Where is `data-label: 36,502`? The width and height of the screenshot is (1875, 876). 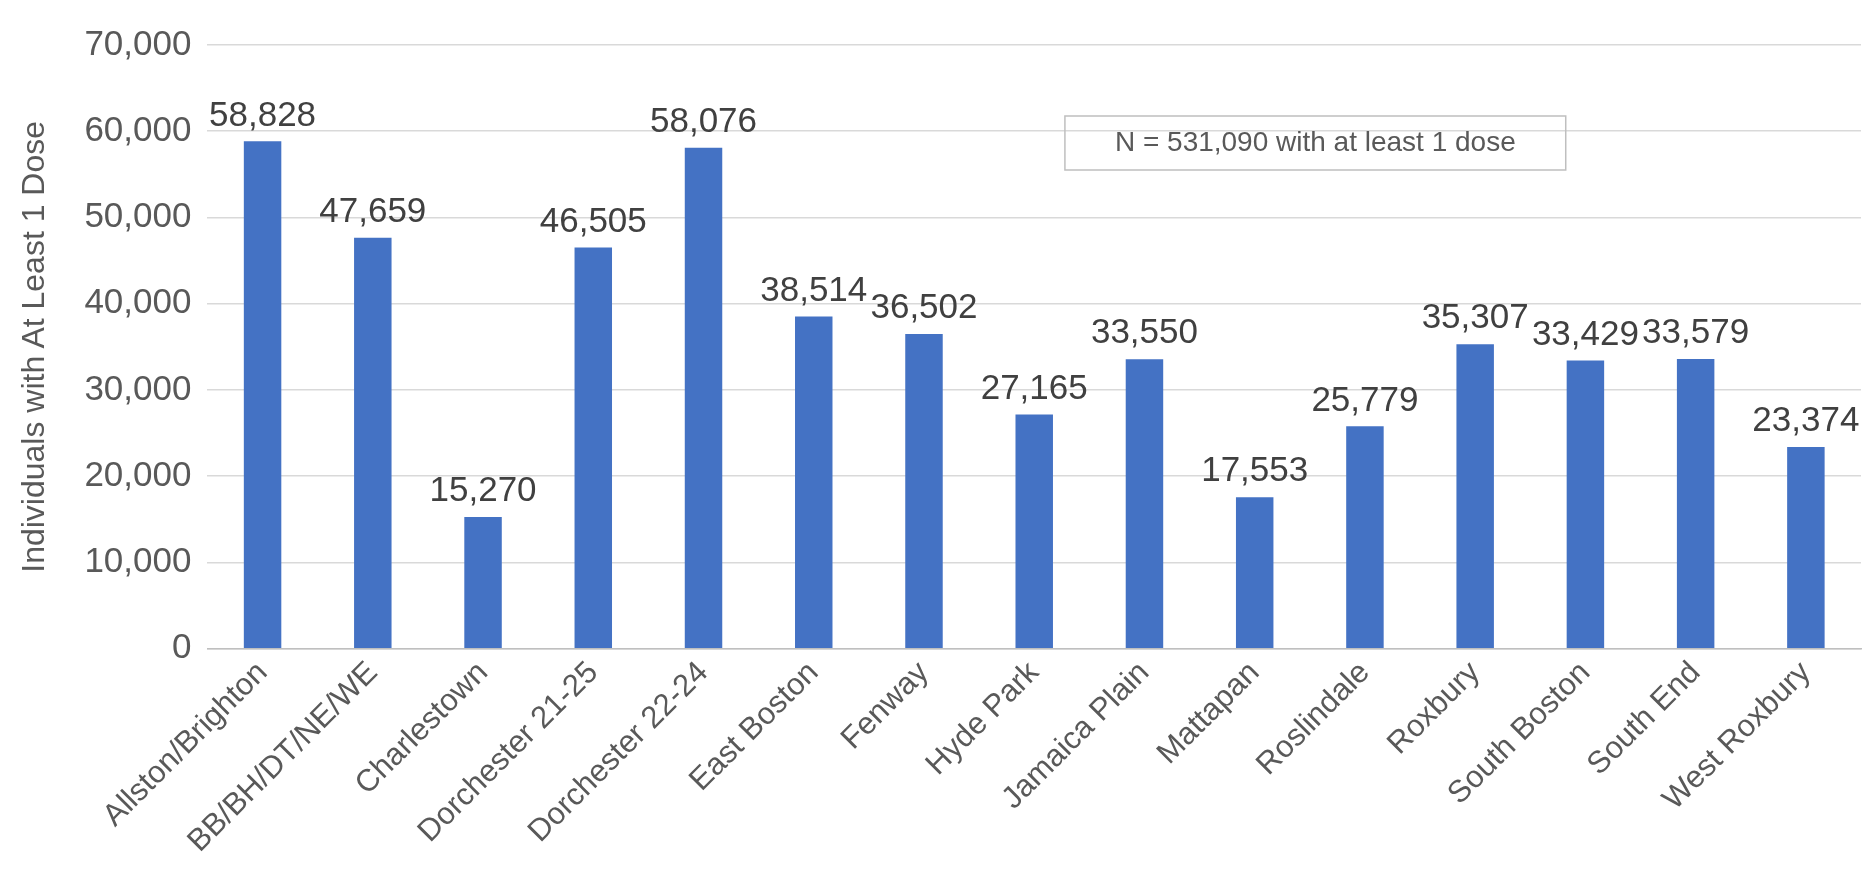
data-label: 36,502 is located at coordinates (924, 306).